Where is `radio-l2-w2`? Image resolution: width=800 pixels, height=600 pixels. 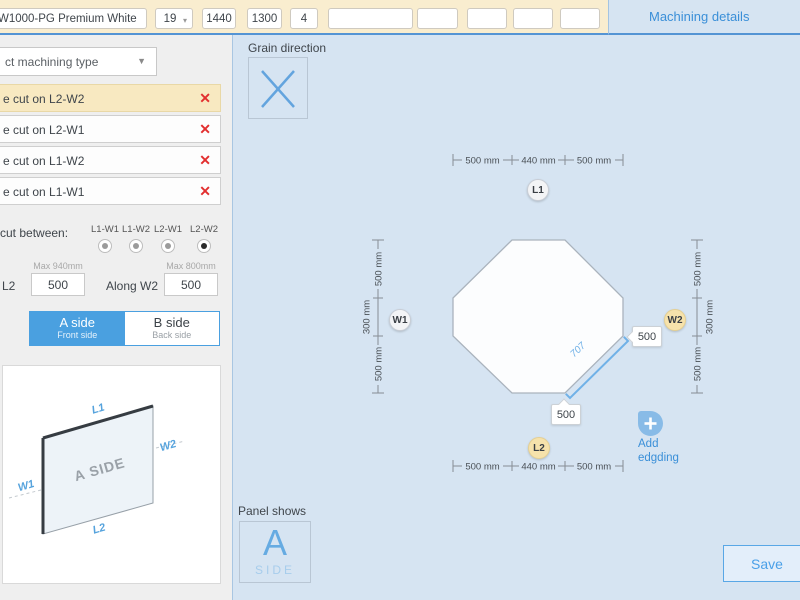 radio-l2-w2 is located at coordinates (204, 246).